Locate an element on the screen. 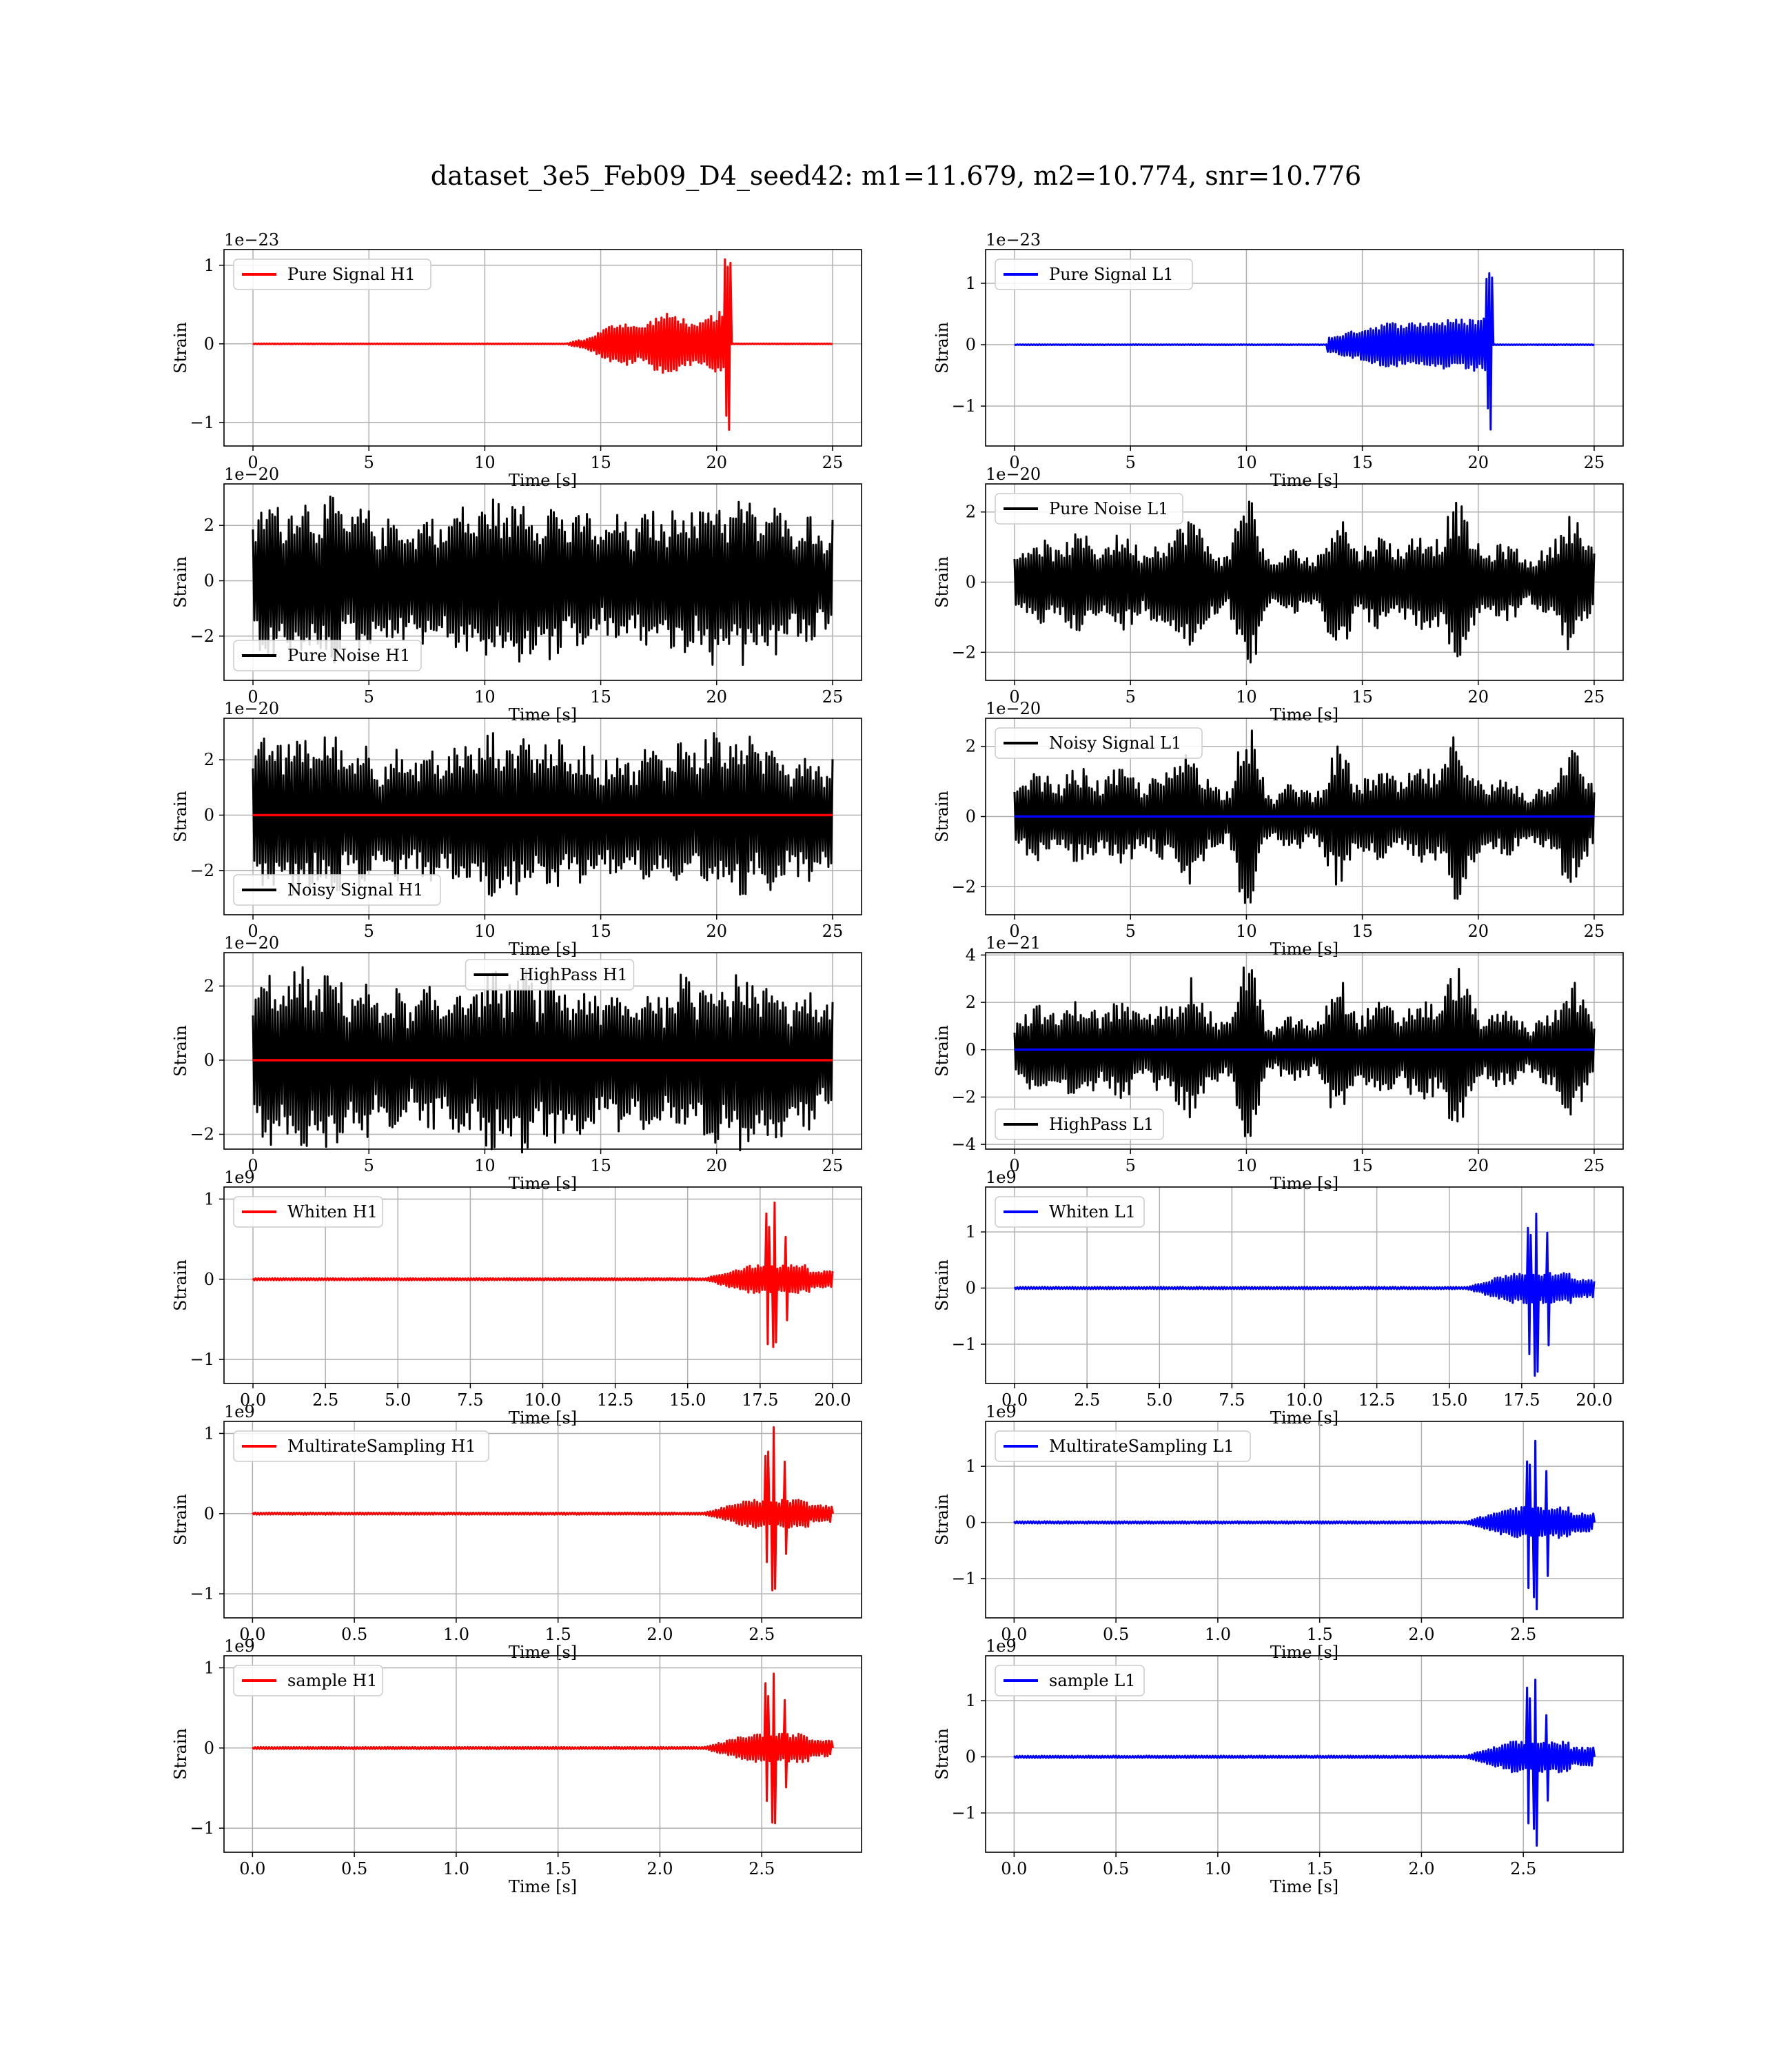 The height and width of the screenshot is (2068, 1792). legend: MultirateSampling H1 is located at coordinates (361, 1446).